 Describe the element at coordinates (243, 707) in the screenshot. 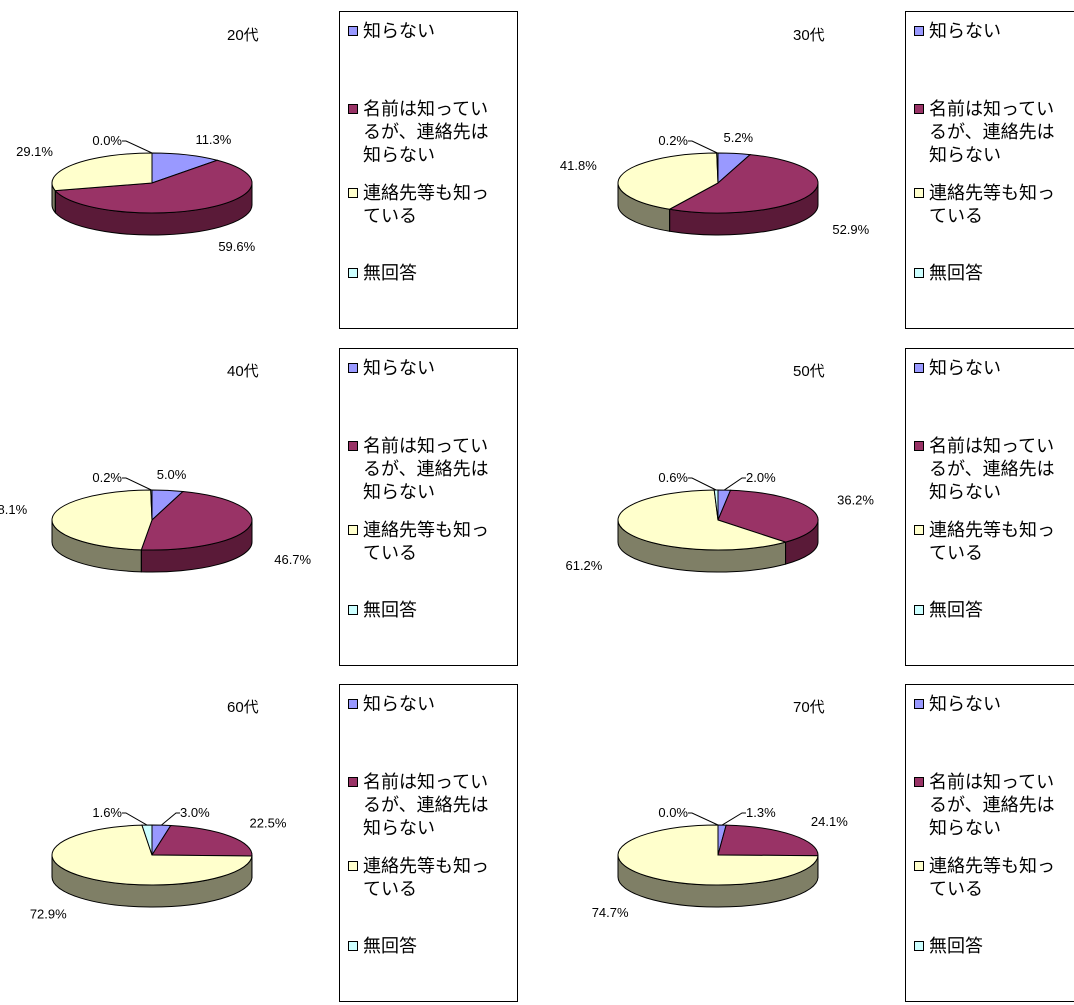

I see `chart-title: 60代` at that location.